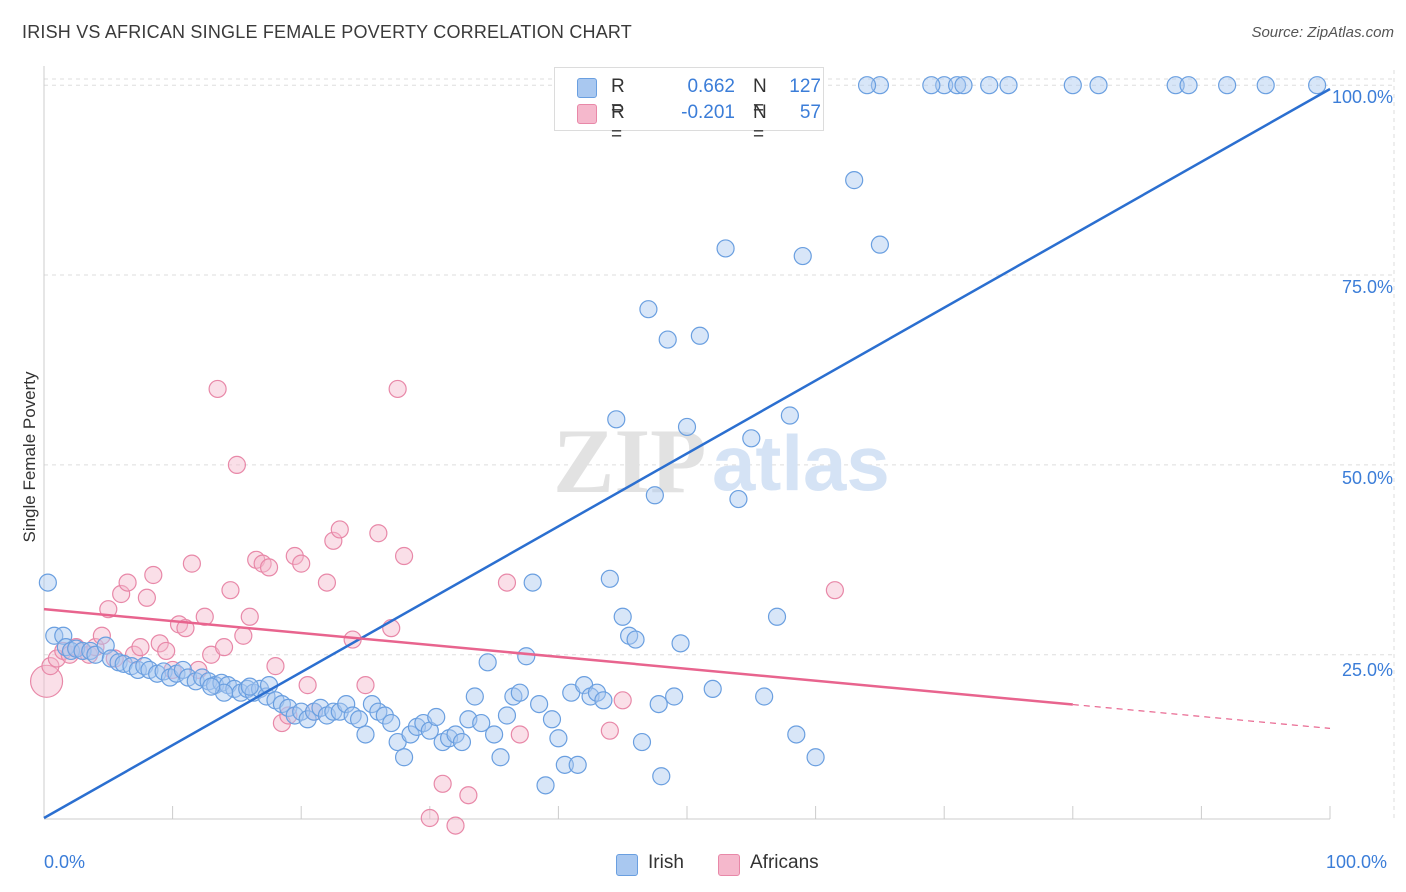 The width and height of the screenshot is (1406, 892). I want to click on legend-r-value: 0.662, so click(711, 86).